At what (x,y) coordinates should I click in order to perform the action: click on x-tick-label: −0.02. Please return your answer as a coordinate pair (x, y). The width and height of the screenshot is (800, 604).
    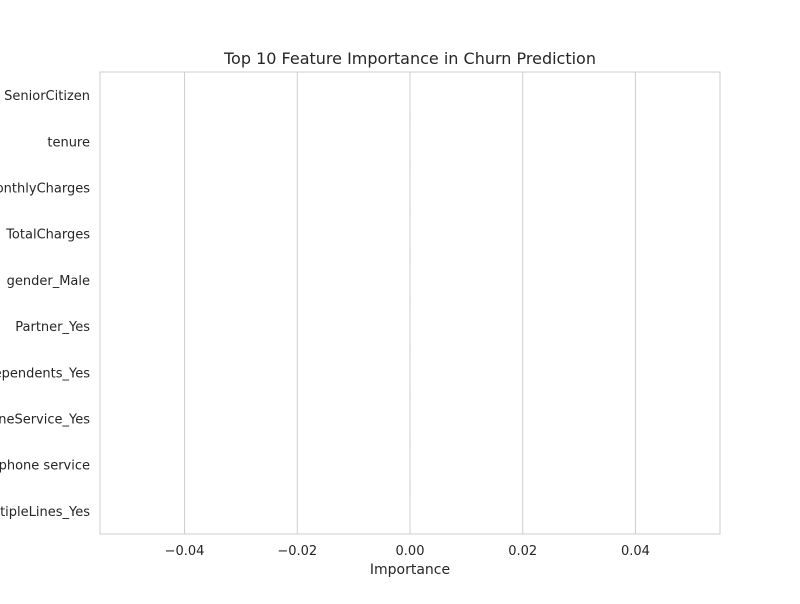
    Looking at the image, I should click on (297, 551).